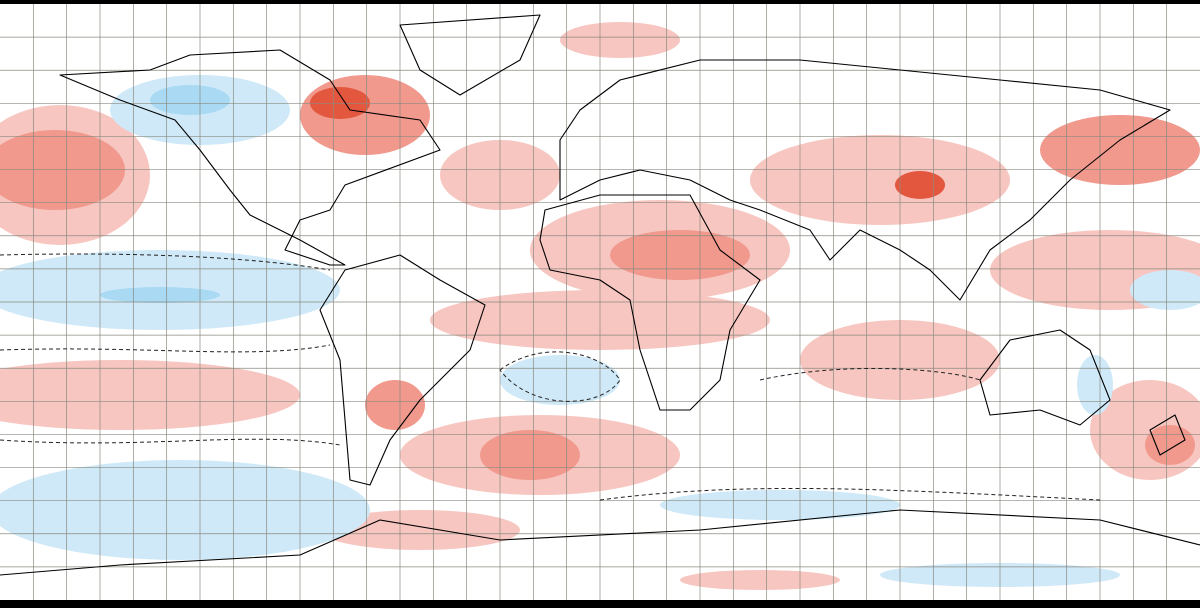 This screenshot has height=608, width=1200. I want to click on bottom-border, so click(600, 604).